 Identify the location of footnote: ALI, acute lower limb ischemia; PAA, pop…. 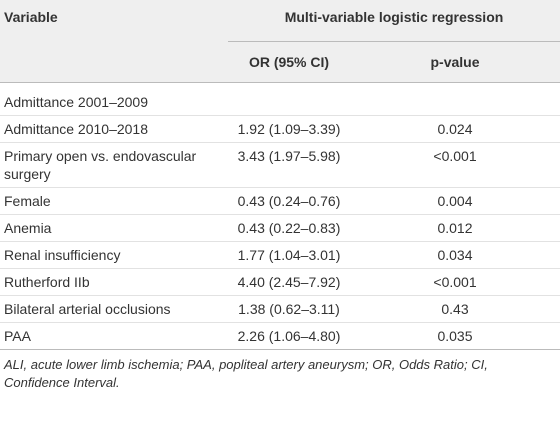
(246, 373).